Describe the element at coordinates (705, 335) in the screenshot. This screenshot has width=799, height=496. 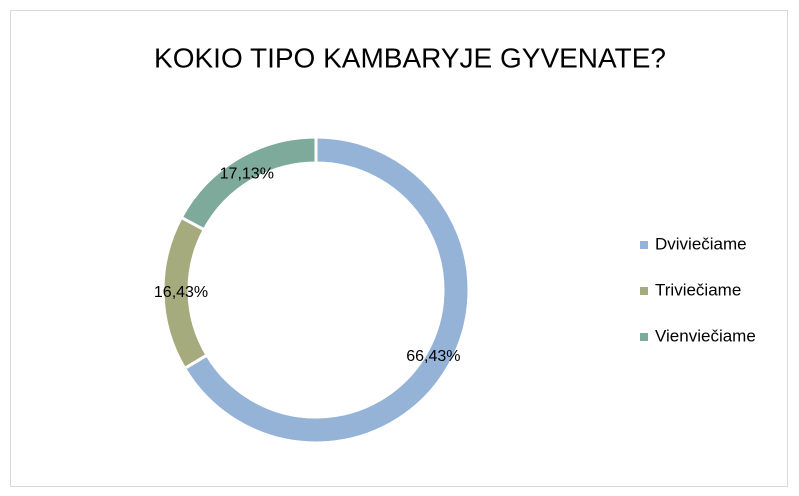
I see `legend-label: Vienviečiame` at that location.